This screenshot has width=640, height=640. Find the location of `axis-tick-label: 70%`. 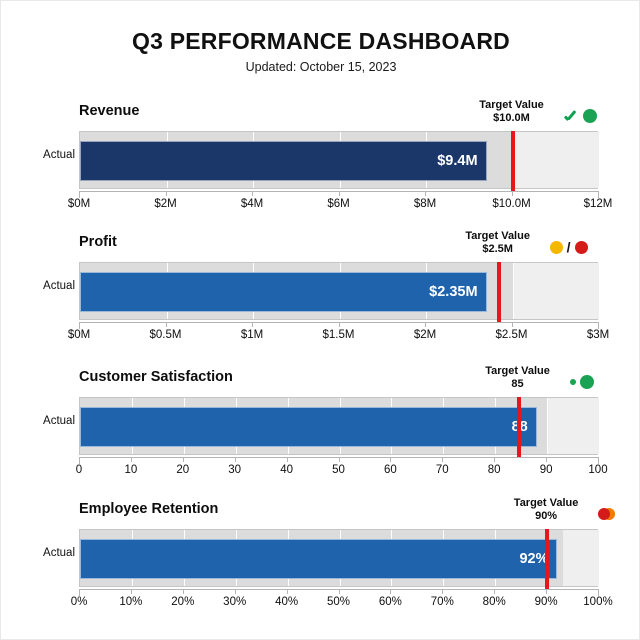

axis-tick-label: 70% is located at coordinates (442, 602).